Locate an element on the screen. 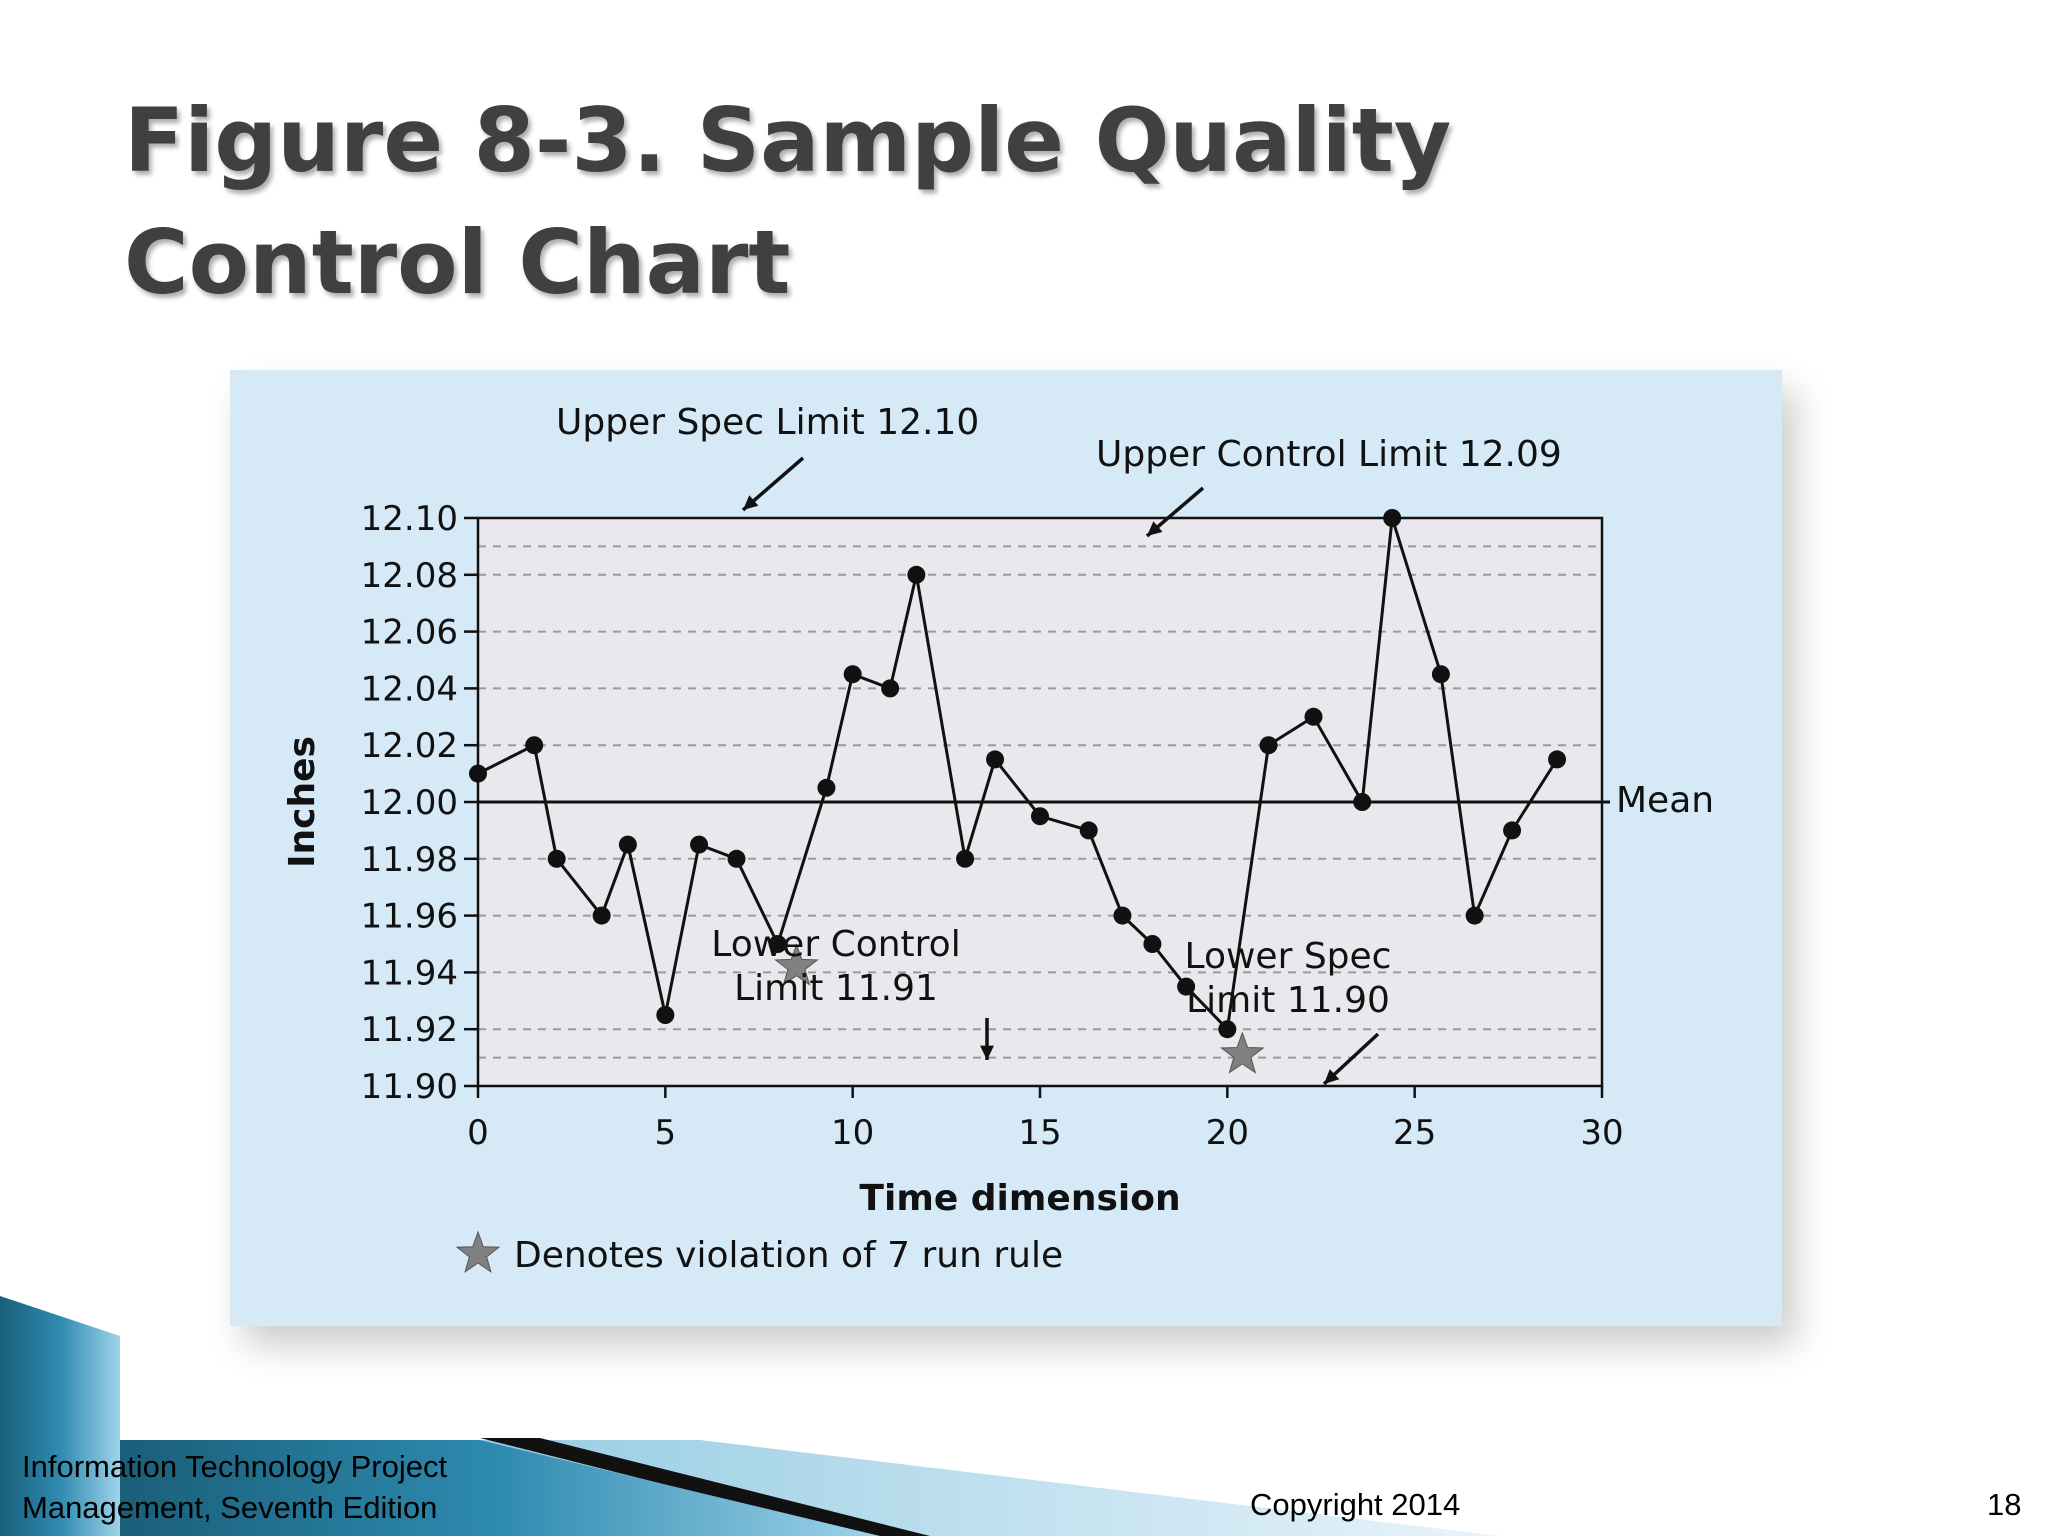  footer-copyright: Copyright 2014 is located at coordinates (1355, 1504).